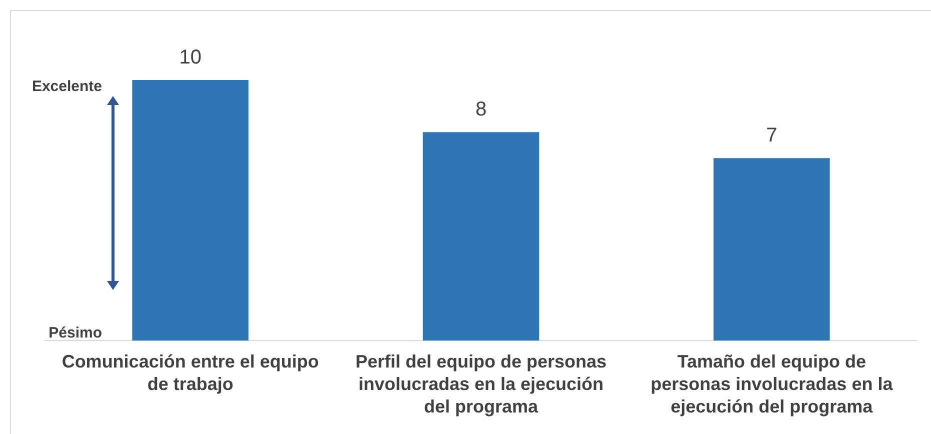 This screenshot has height=434, width=931. What do you see at coordinates (772, 135) in the screenshot?
I see `data-label: 7` at bounding box center [772, 135].